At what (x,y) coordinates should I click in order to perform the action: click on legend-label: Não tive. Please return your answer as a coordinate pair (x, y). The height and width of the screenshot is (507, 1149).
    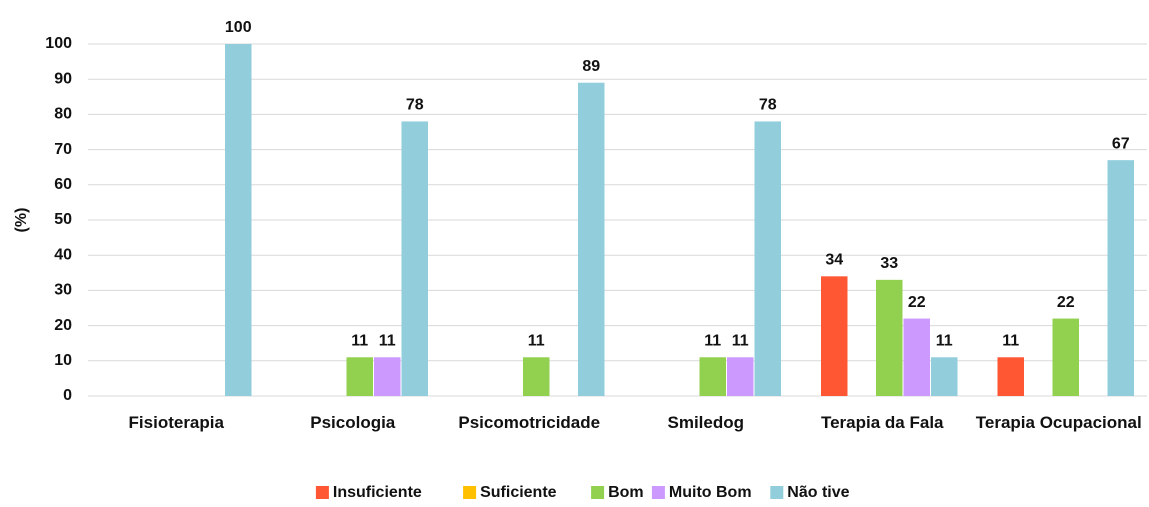
    Looking at the image, I should click on (818, 492).